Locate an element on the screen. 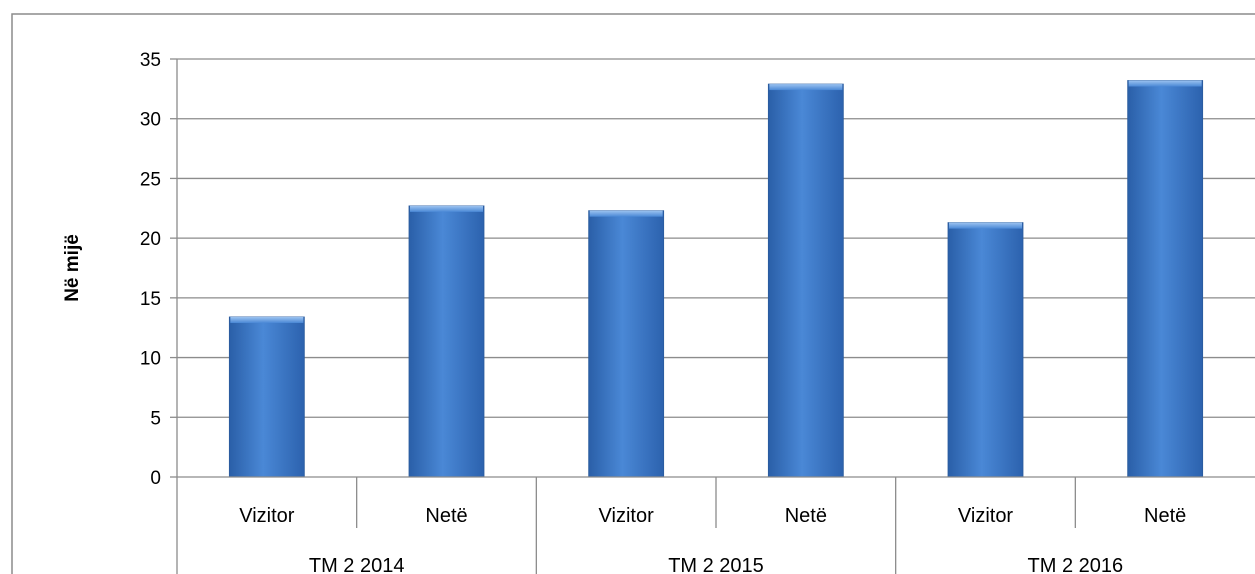  category-labels: Vizitor Netë Vizitor Netë Vizitor Netë is located at coordinates (712, 516).